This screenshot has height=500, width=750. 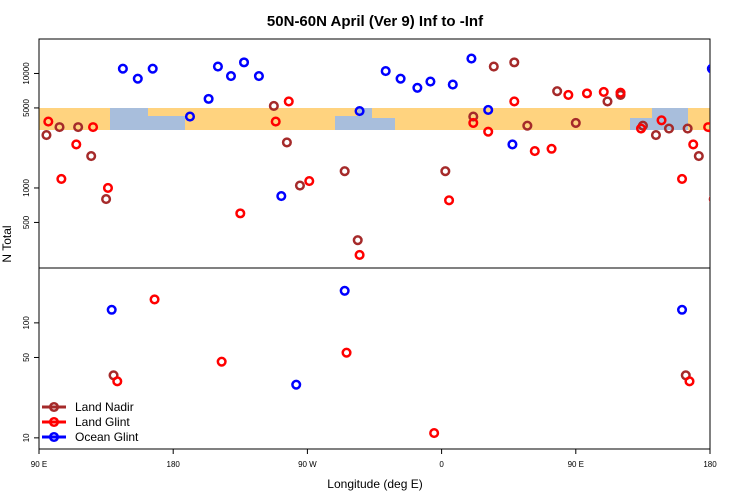 I want to click on y-tick-label-upper: 500, so click(x=26, y=222).